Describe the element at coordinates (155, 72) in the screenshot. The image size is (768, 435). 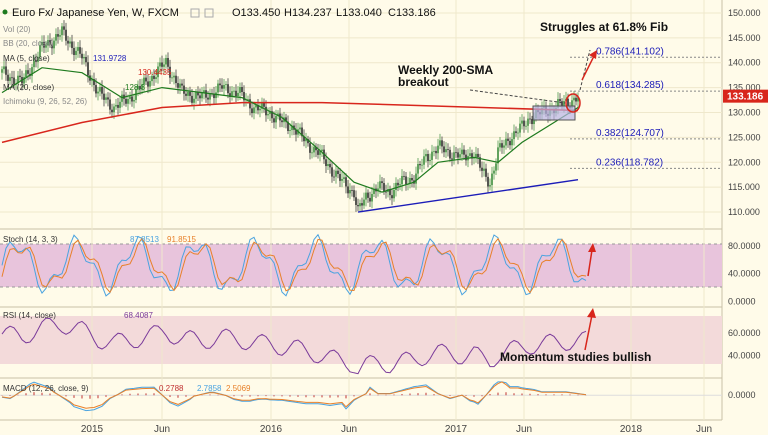
I see `ma200-value: 130.4435` at that location.